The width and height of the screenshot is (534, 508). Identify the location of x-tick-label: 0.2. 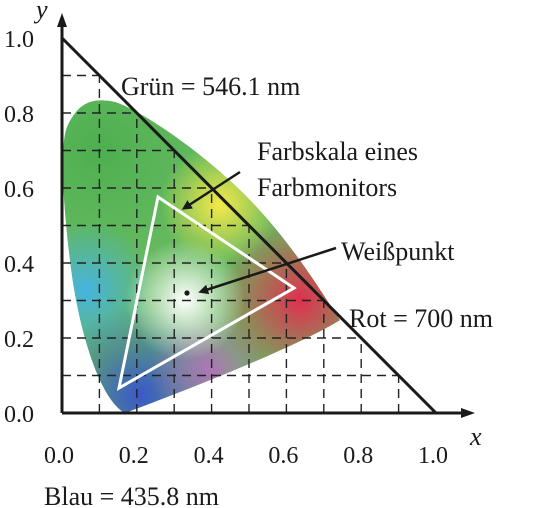
(134, 456).